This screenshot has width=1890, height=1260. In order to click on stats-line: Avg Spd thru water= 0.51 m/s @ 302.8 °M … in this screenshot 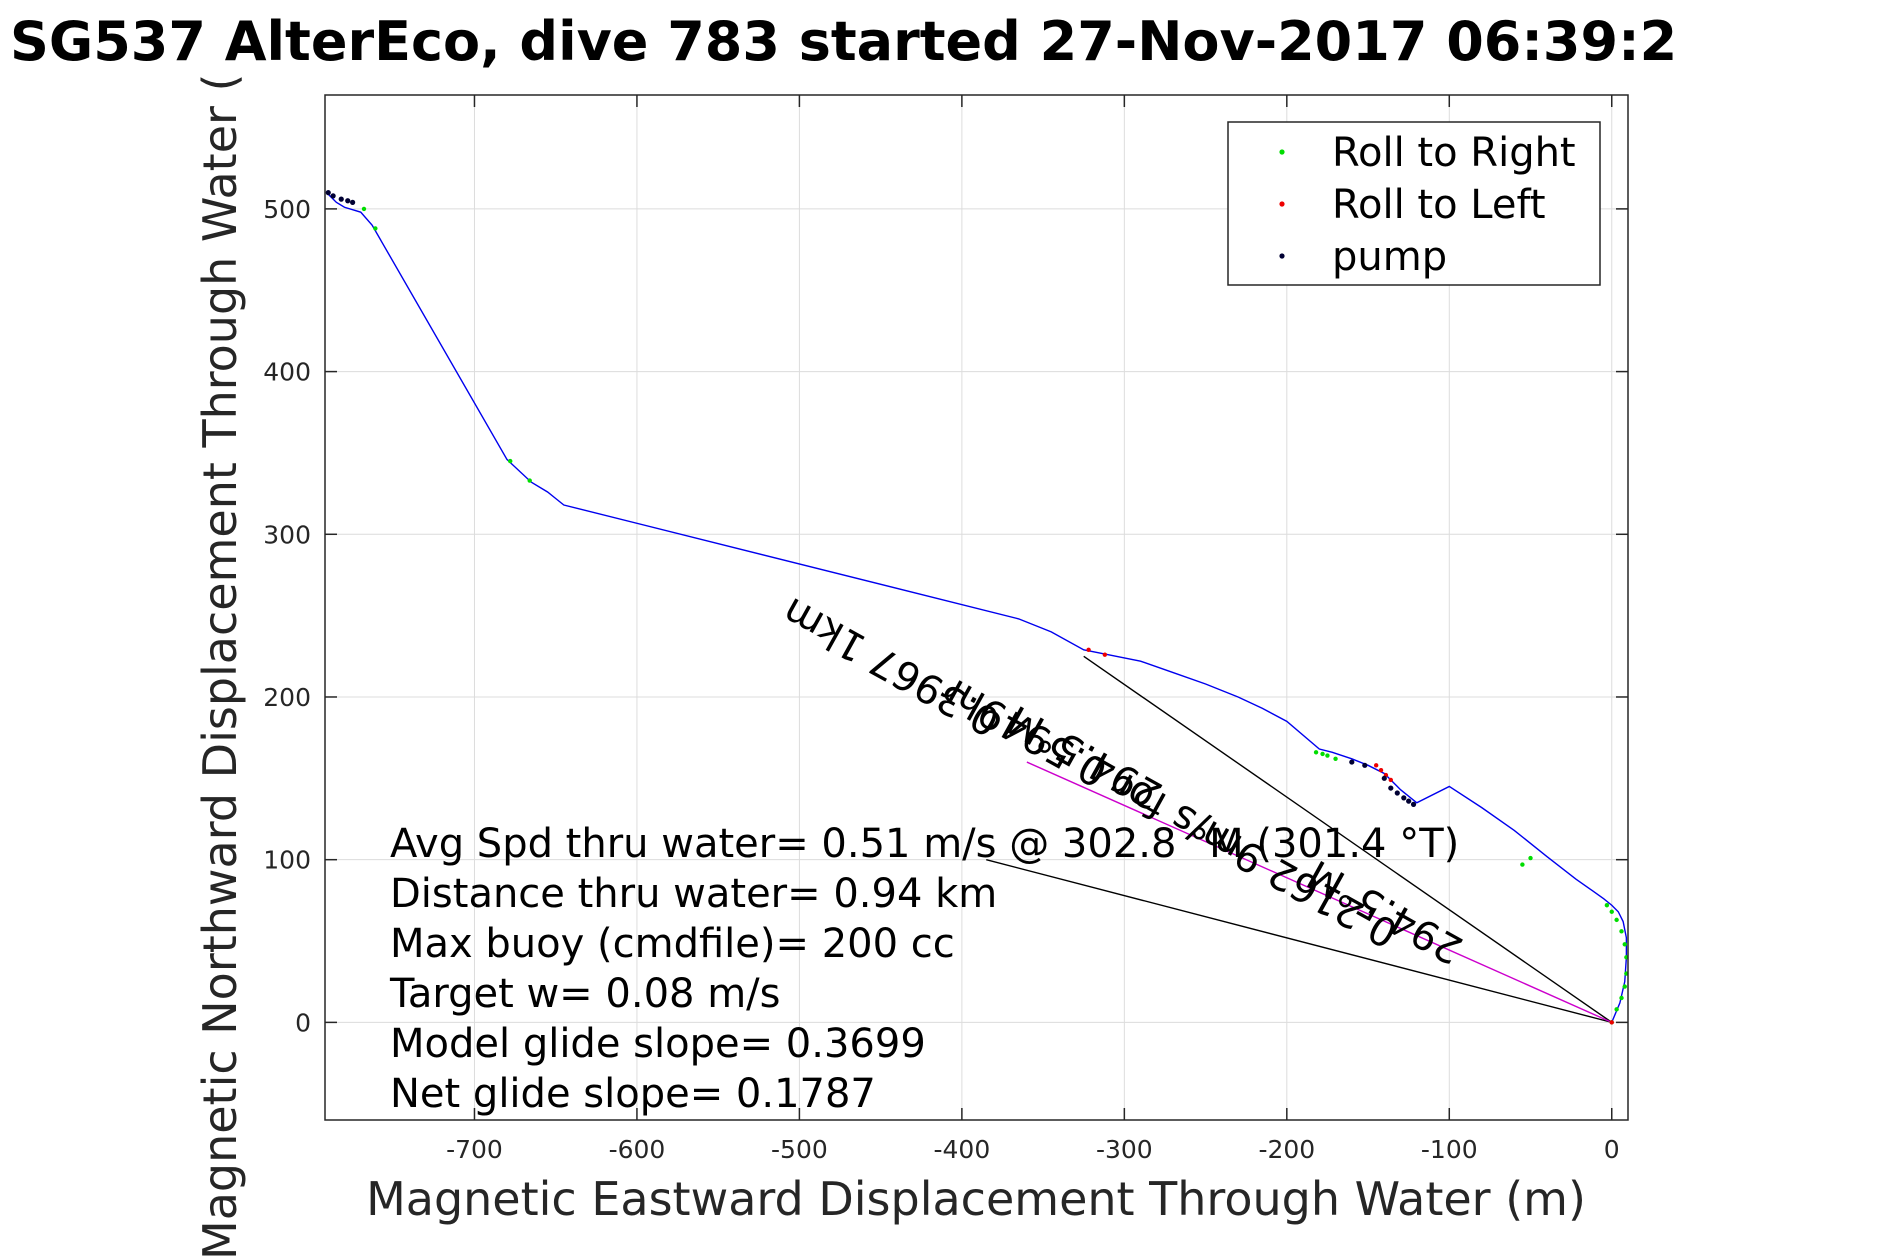, I will do `click(924, 844)`.